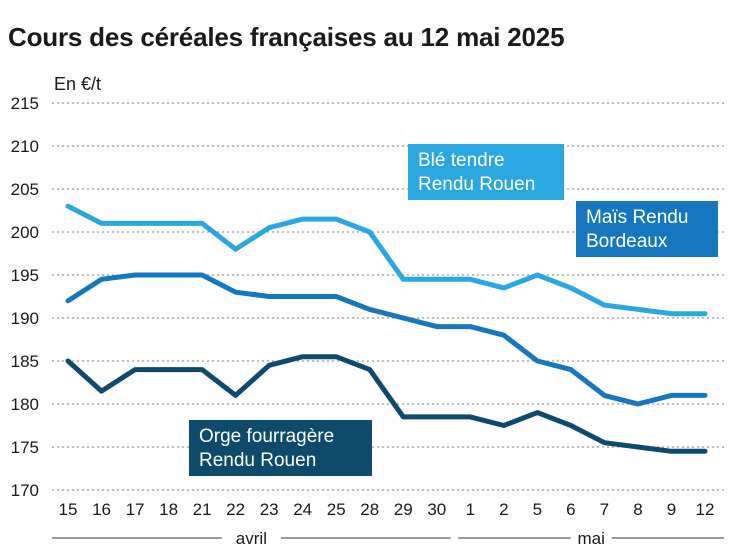 The width and height of the screenshot is (747, 558). I want to click on y-axis-ticks: 170 175 180 185 190 195 200 205 210 215, so click(25, 297).